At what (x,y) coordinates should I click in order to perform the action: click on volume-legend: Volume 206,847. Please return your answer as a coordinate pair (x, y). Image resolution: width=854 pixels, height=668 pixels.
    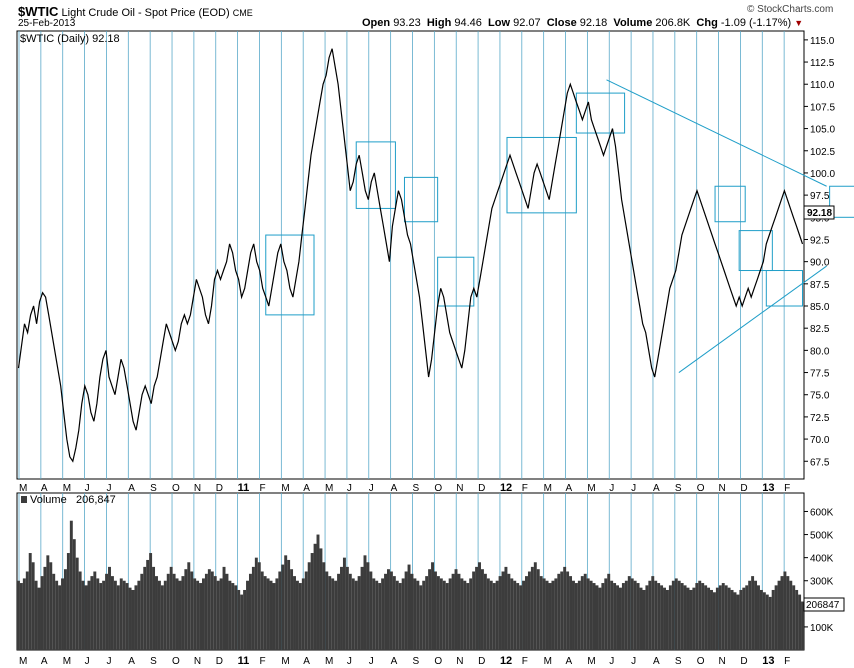
    Looking at the image, I should click on (68, 500).